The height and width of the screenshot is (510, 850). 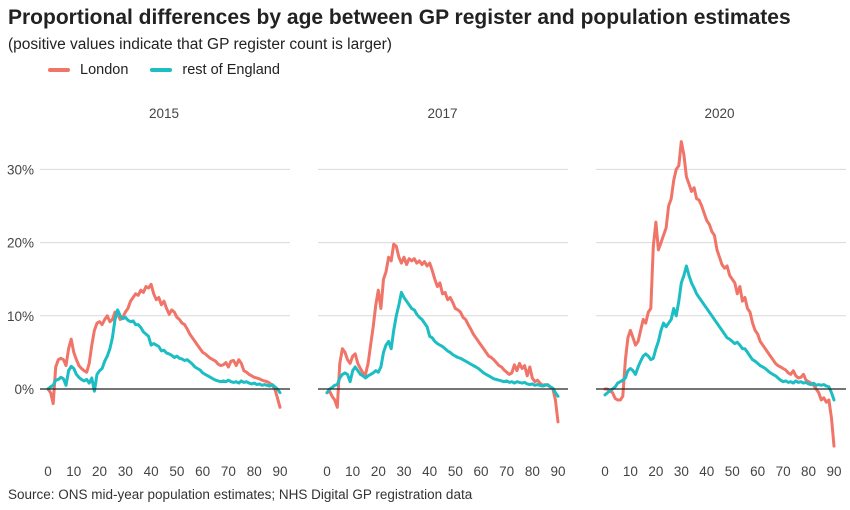 What do you see at coordinates (59, 70) in the screenshot?
I see `legend-swatch-london` at bounding box center [59, 70].